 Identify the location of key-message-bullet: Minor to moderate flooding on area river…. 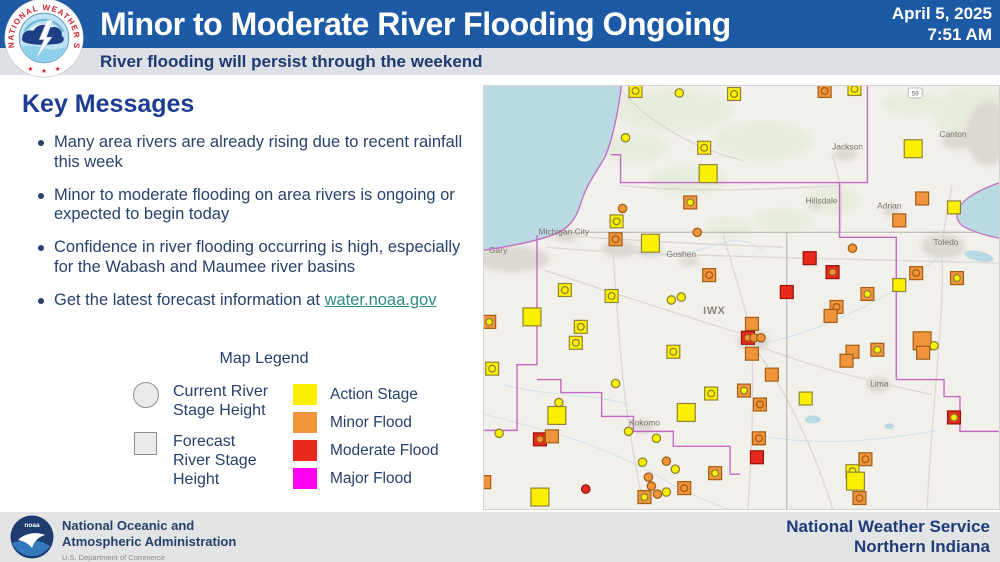
(260, 206).